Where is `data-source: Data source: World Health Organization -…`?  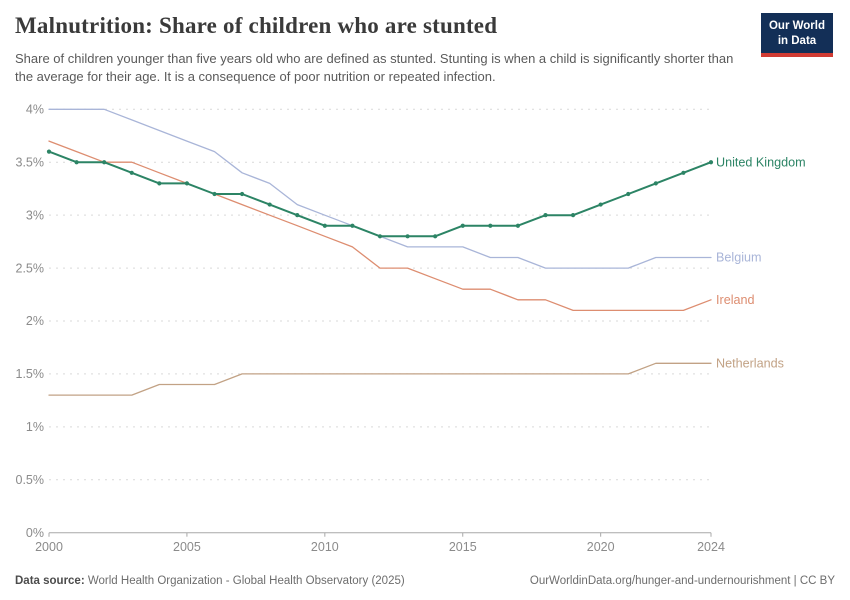
data-source: Data source: World Health Organization -… is located at coordinates (210, 581).